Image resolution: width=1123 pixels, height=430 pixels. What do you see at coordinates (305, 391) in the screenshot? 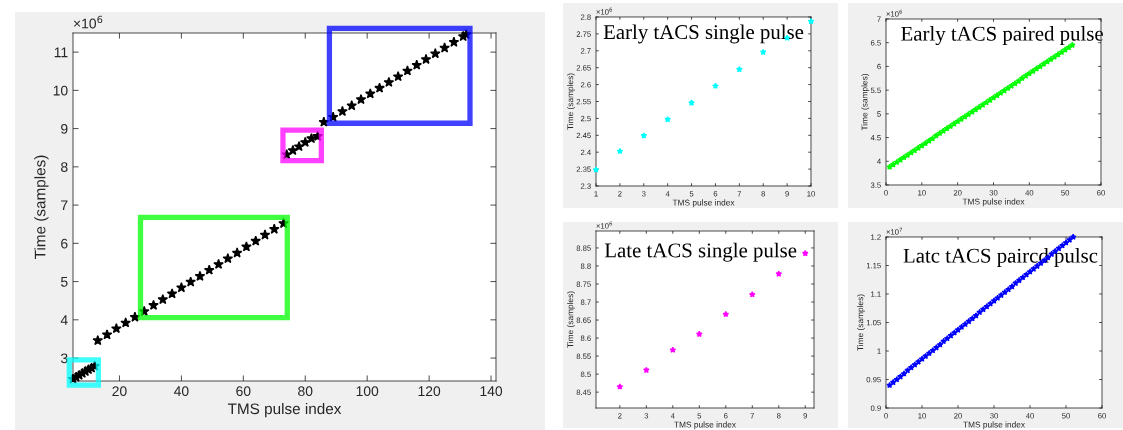
I see `x-tick-label: 80` at bounding box center [305, 391].